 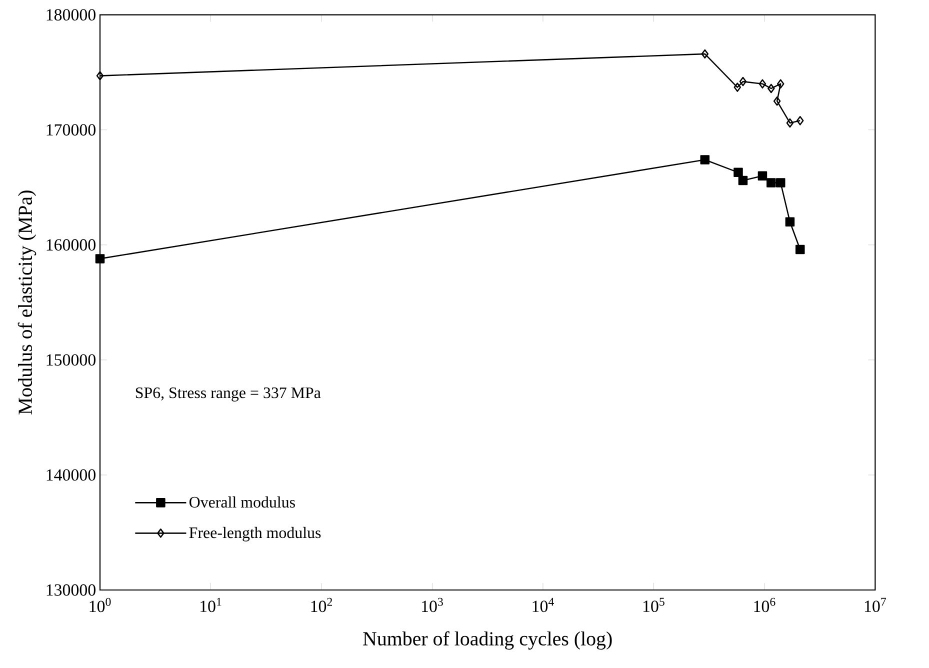 What do you see at coordinates (255, 534) in the screenshot?
I see `legend-label: Free-length modulus` at bounding box center [255, 534].